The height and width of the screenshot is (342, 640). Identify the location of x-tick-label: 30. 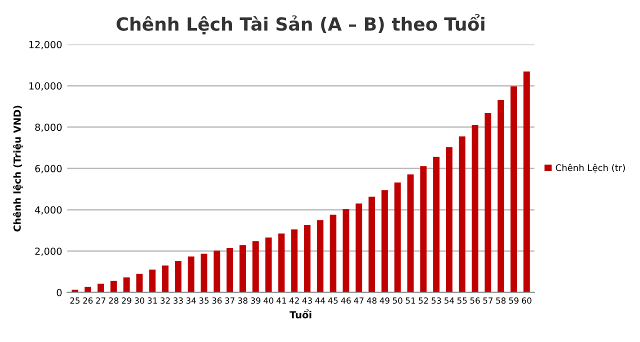
(139, 300).